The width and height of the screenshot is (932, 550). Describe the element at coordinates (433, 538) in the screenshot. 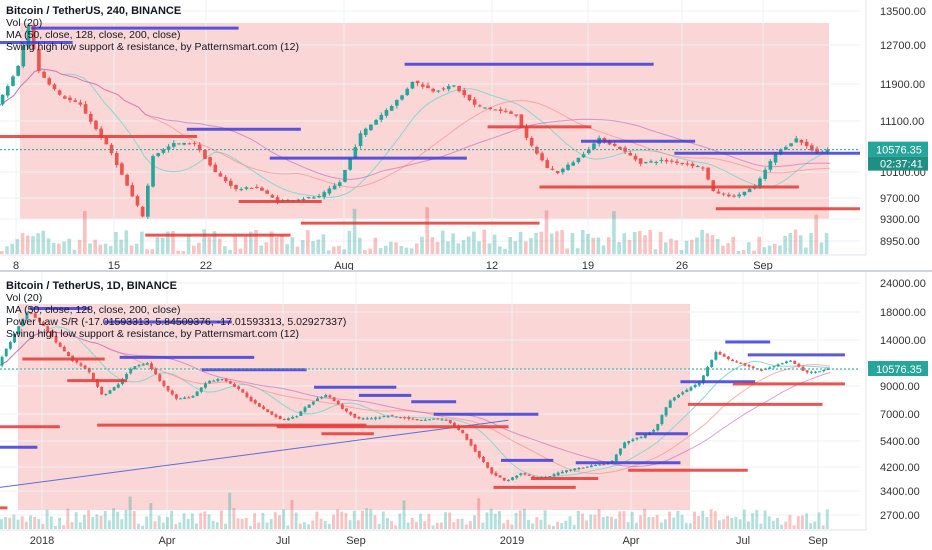

I see `time-axis: 2018 Apr Jul Sep 2019 Apr Jul Sep` at that location.